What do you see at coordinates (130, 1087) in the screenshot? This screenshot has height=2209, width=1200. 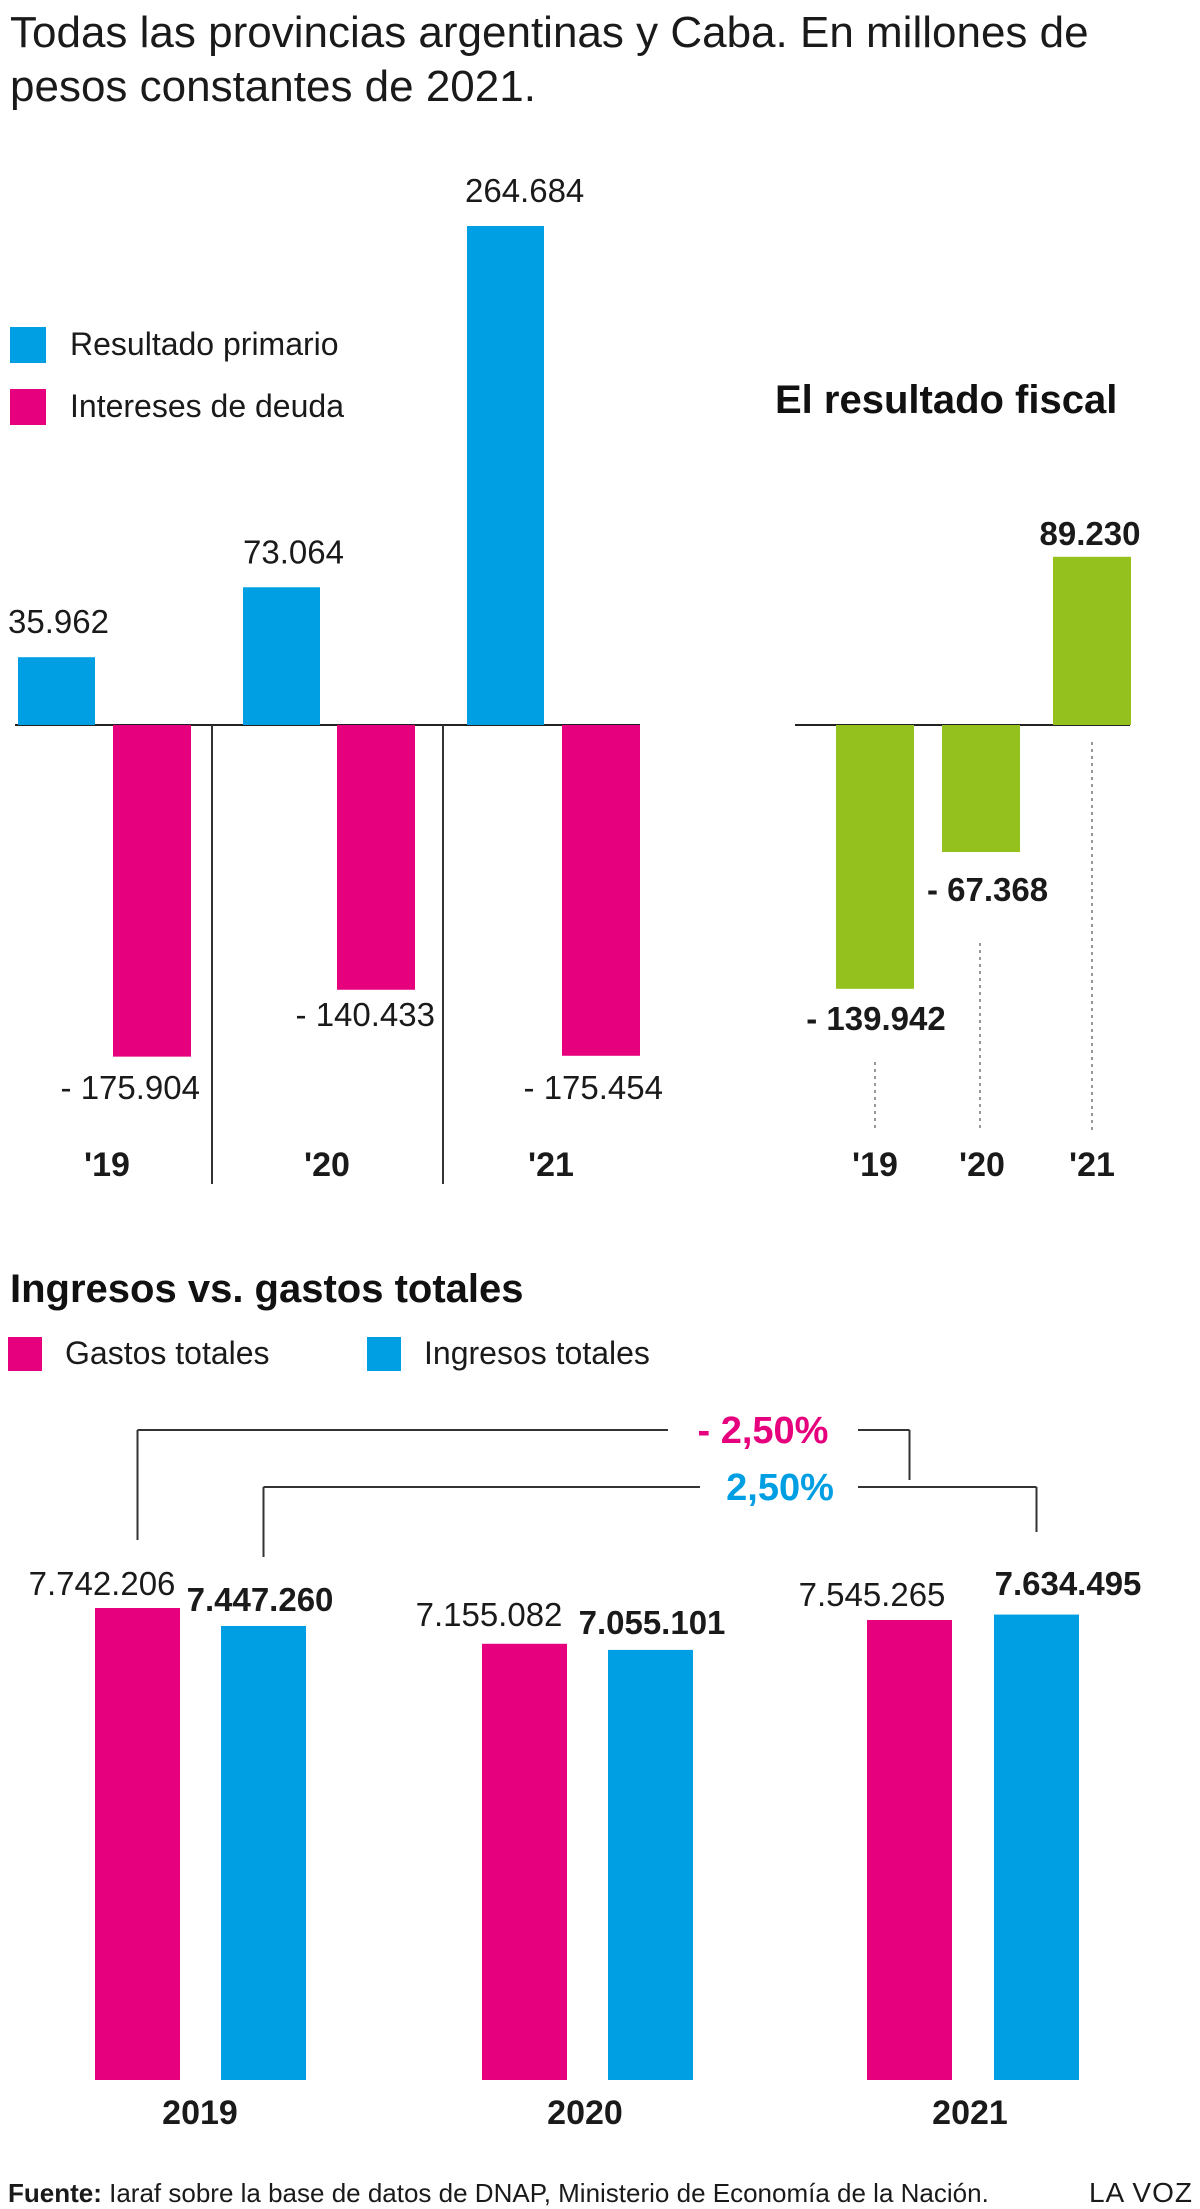 I see `data-label: - 175.904` at bounding box center [130, 1087].